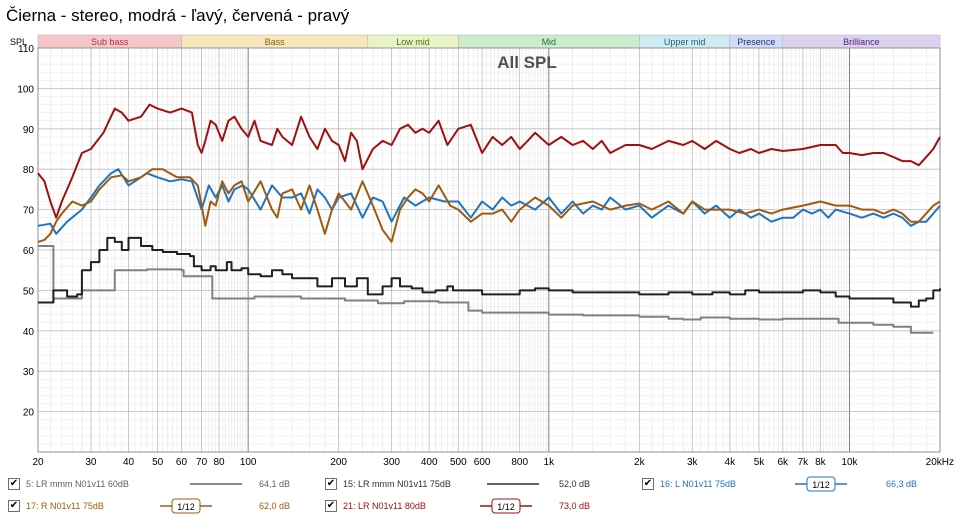 The height and width of the screenshot is (520, 960). I want to click on legend-label: 5: LR mmm N01v11 60dB, so click(77, 484).